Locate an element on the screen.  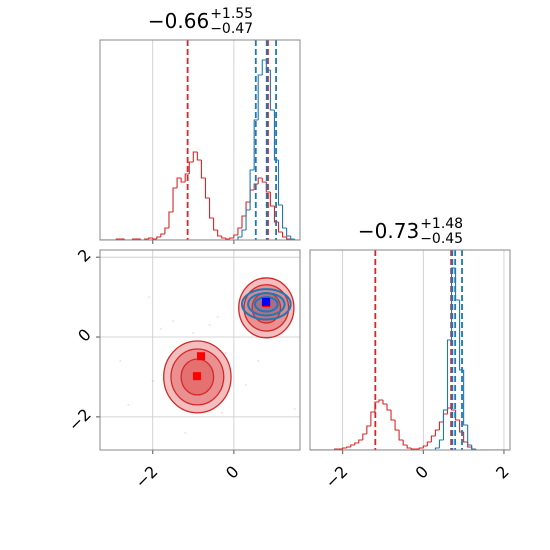
x-tick-label: 2 is located at coordinates (502, 472).